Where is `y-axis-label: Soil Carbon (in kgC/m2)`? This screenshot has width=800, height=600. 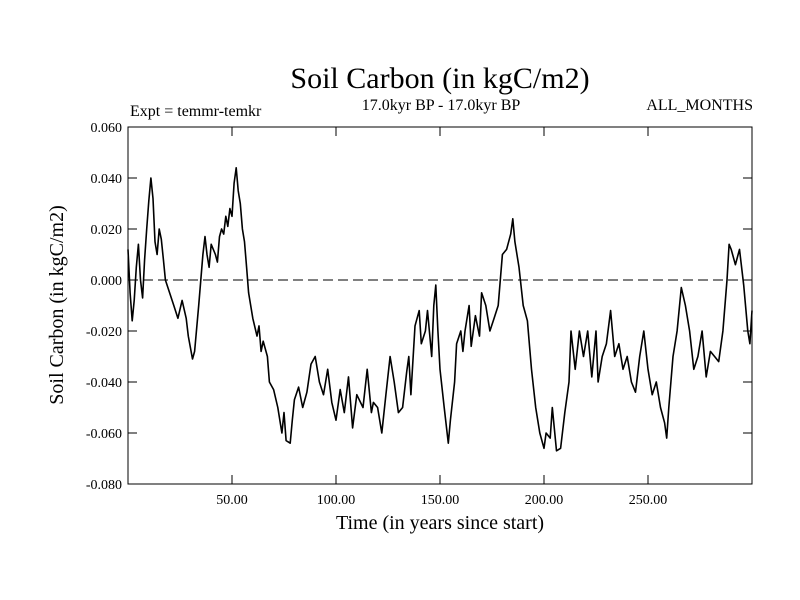 y-axis-label: Soil Carbon (in kgC/m2) is located at coordinates (57, 304).